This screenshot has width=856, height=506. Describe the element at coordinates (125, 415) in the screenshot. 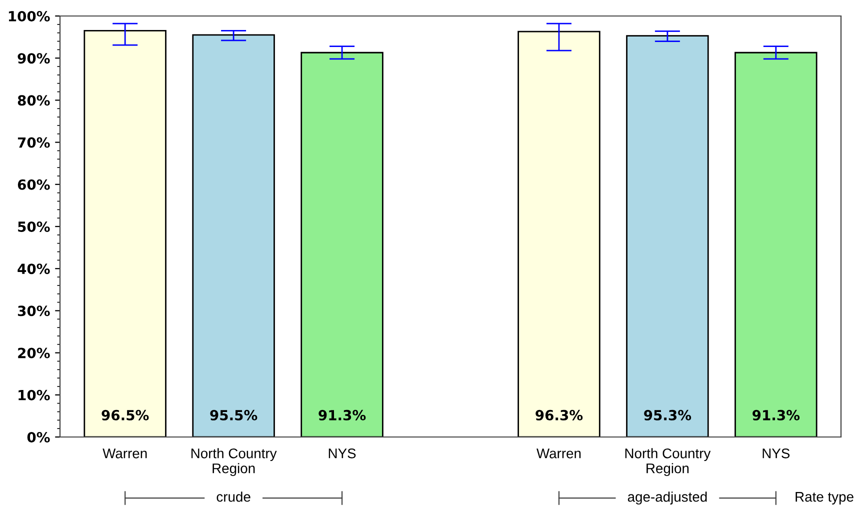

I see `data-label: 96.5%` at that location.